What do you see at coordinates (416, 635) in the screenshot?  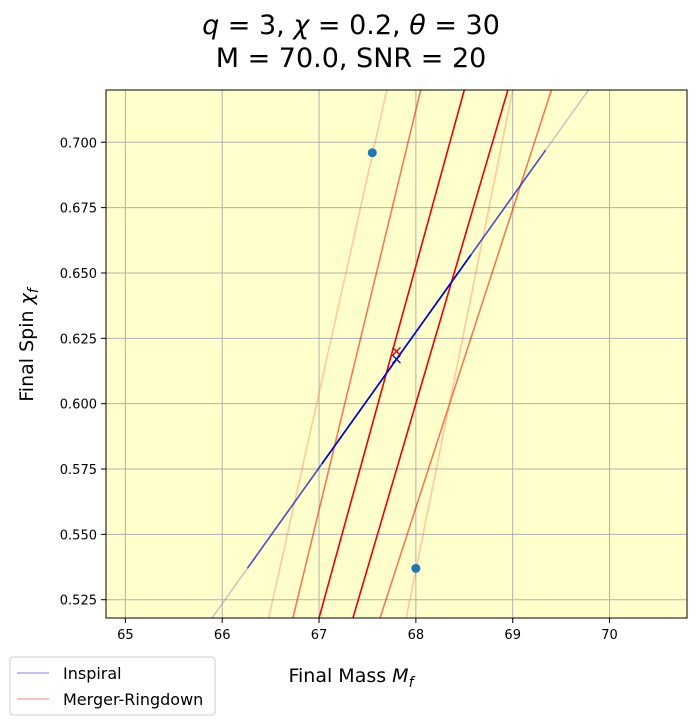 I see `x-tick-label: 68` at bounding box center [416, 635].